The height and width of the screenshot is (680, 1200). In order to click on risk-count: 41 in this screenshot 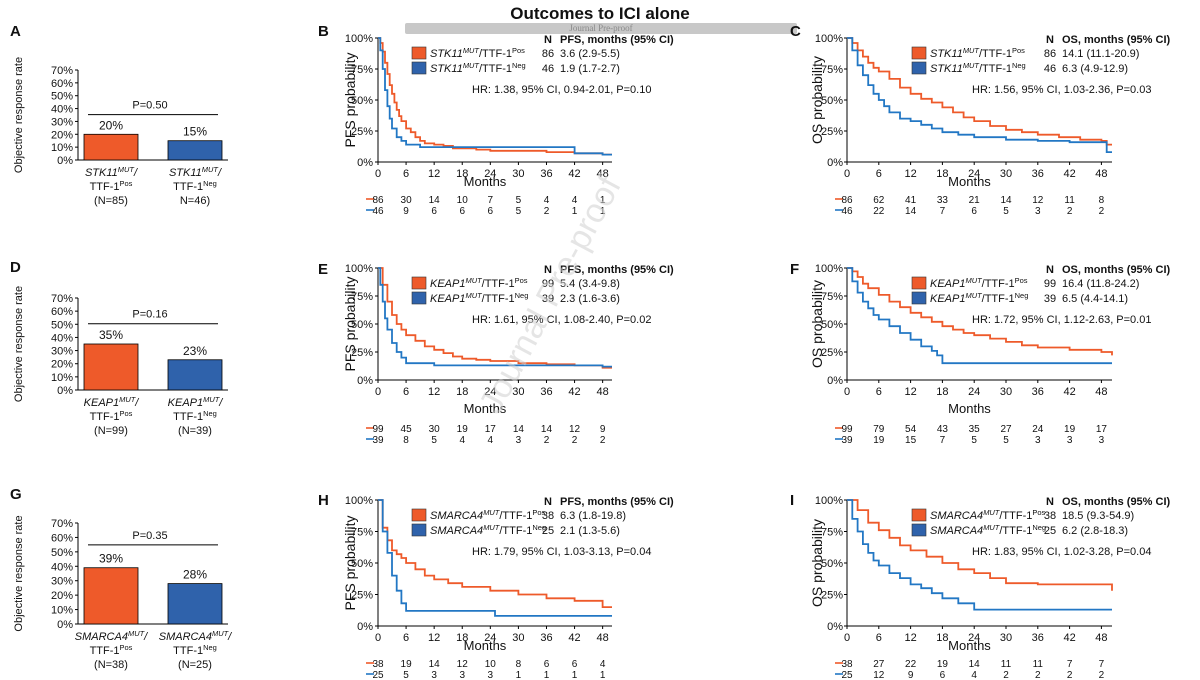, I will do `click(911, 200)`.